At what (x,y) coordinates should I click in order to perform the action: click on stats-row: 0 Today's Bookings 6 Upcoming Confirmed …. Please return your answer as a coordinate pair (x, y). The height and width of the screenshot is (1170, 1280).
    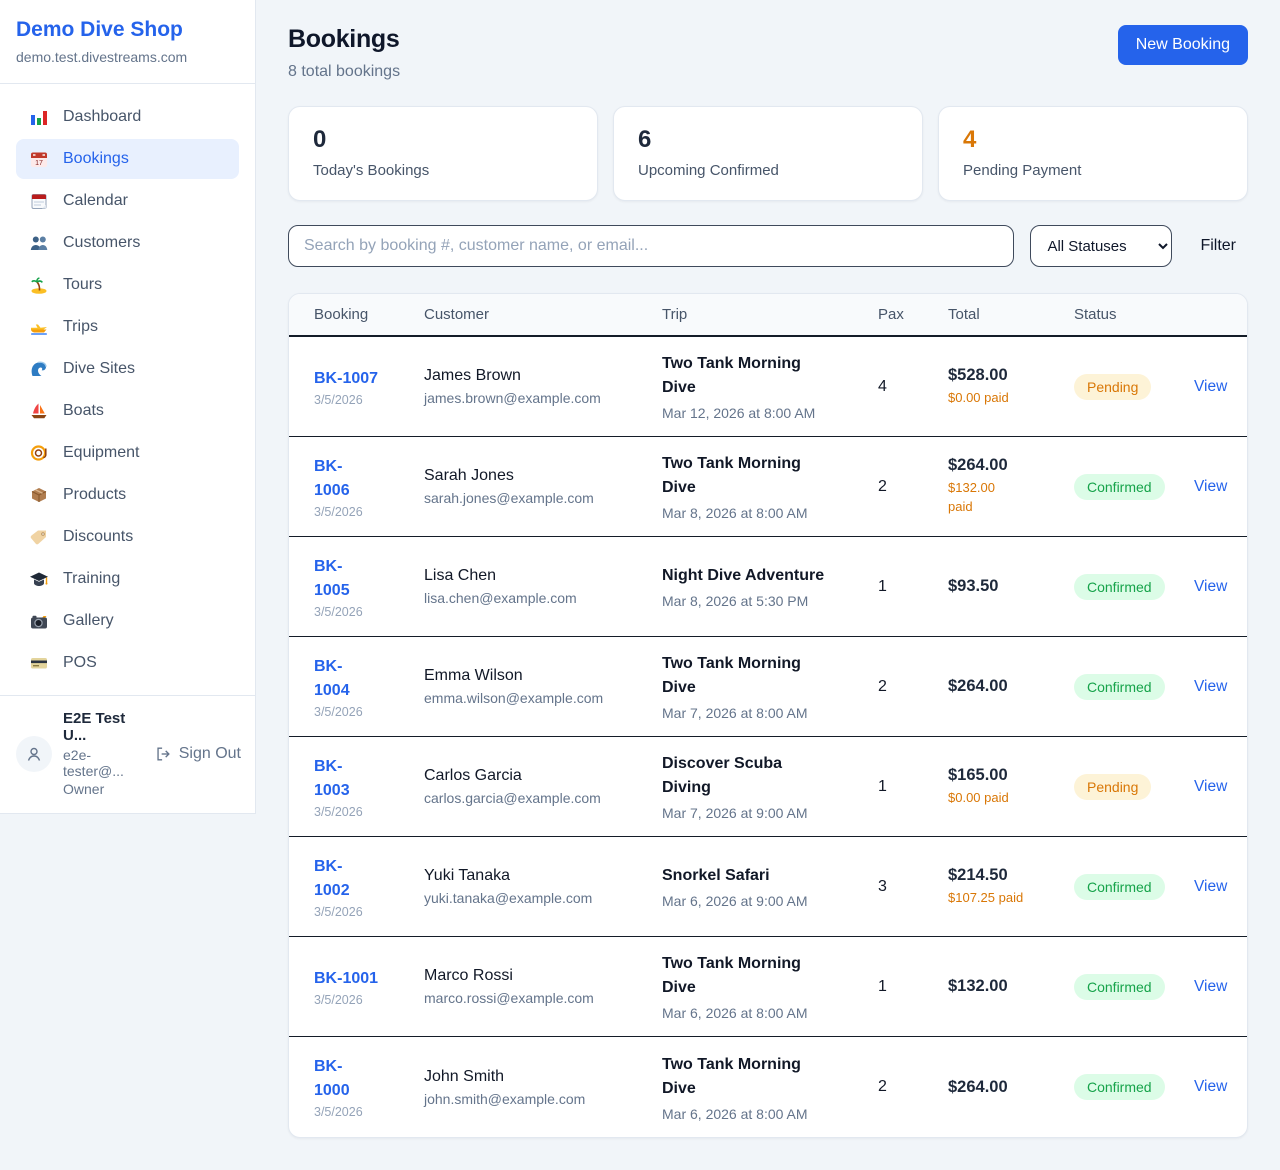
    Looking at the image, I should click on (768, 153).